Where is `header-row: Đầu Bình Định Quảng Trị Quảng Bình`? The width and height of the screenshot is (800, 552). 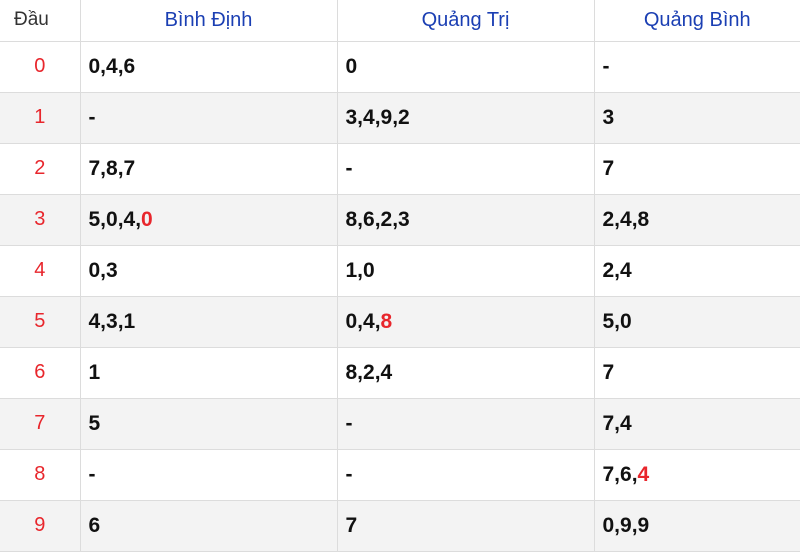
header-row: Đầu Bình Định Quảng Trị Quảng Bình is located at coordinates (400, 21).